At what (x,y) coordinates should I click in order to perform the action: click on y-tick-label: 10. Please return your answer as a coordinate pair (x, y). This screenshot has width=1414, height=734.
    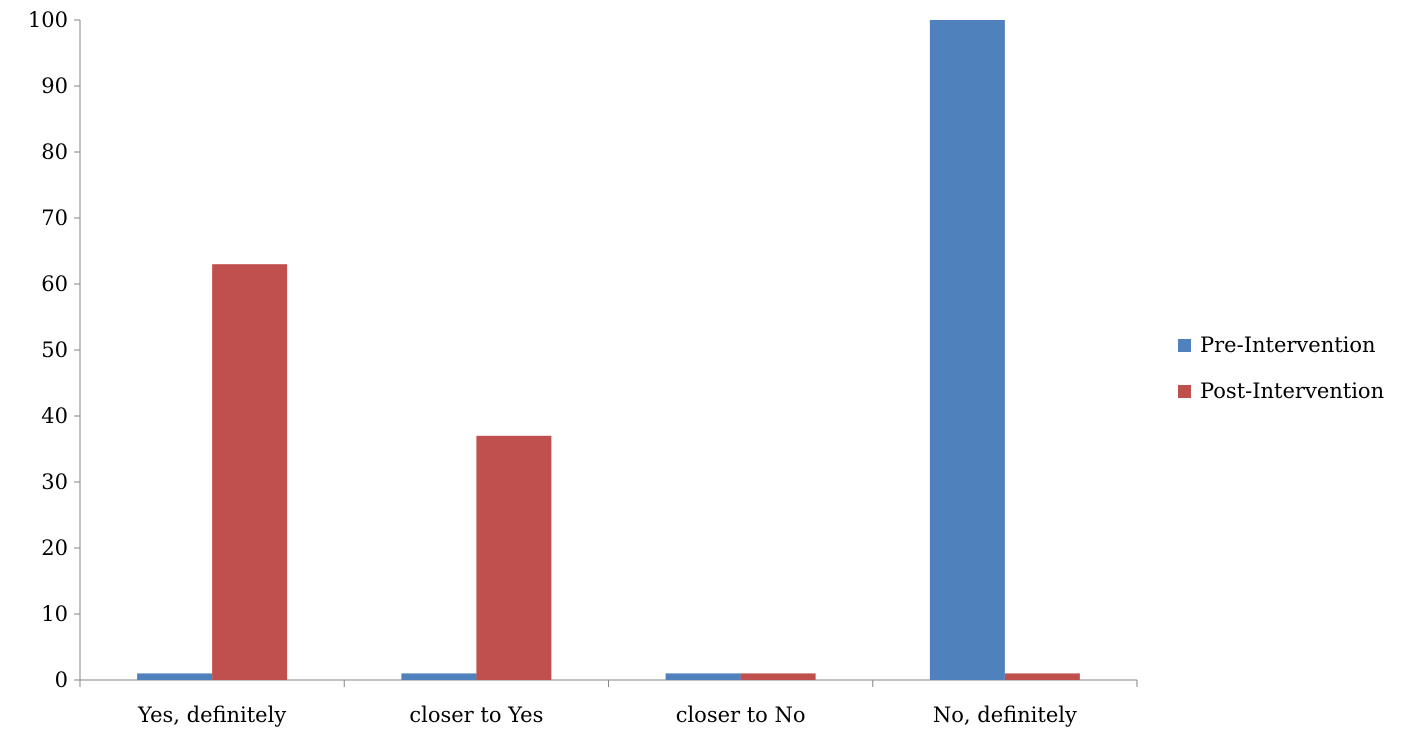
    Looking at the image, I should click on (54, 614).